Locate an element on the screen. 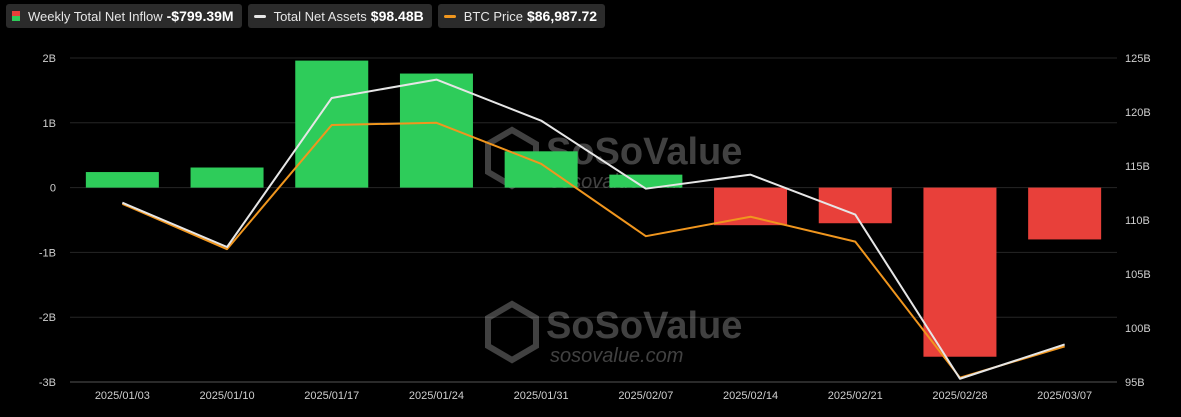 The height and width of the screenshot is (417, 1181). x-tick-label: 2025/02/14 is located at coordinates (750, 396).